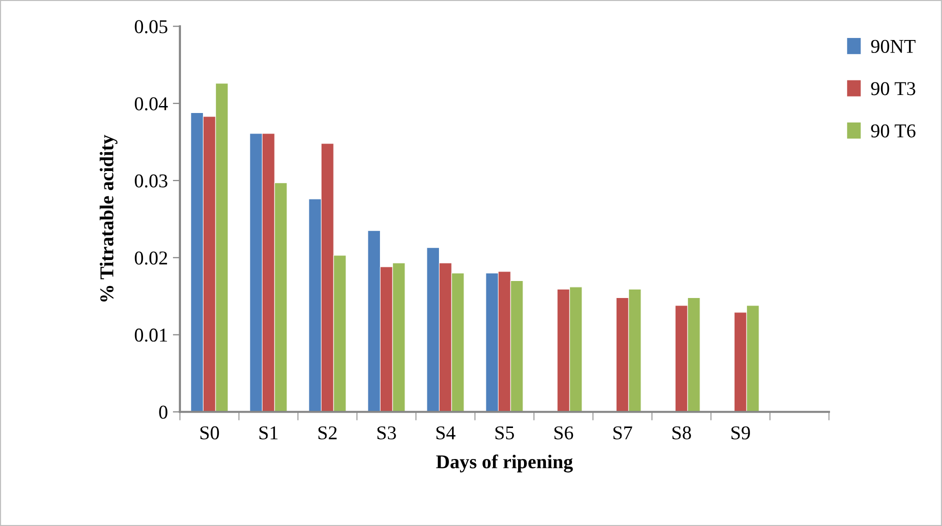 Image resolution: width=942 pixels, height=526 pixels. What do you see at coordinates (893, 131) in the screenshot?
I see `legend-label: 90 T6` at bounding box center [893, 131].